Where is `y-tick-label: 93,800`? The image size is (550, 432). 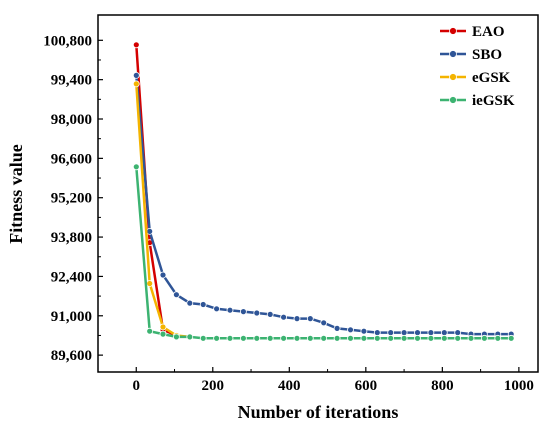 y-tick-label: 93,800 is located at coordinates (71, 238).